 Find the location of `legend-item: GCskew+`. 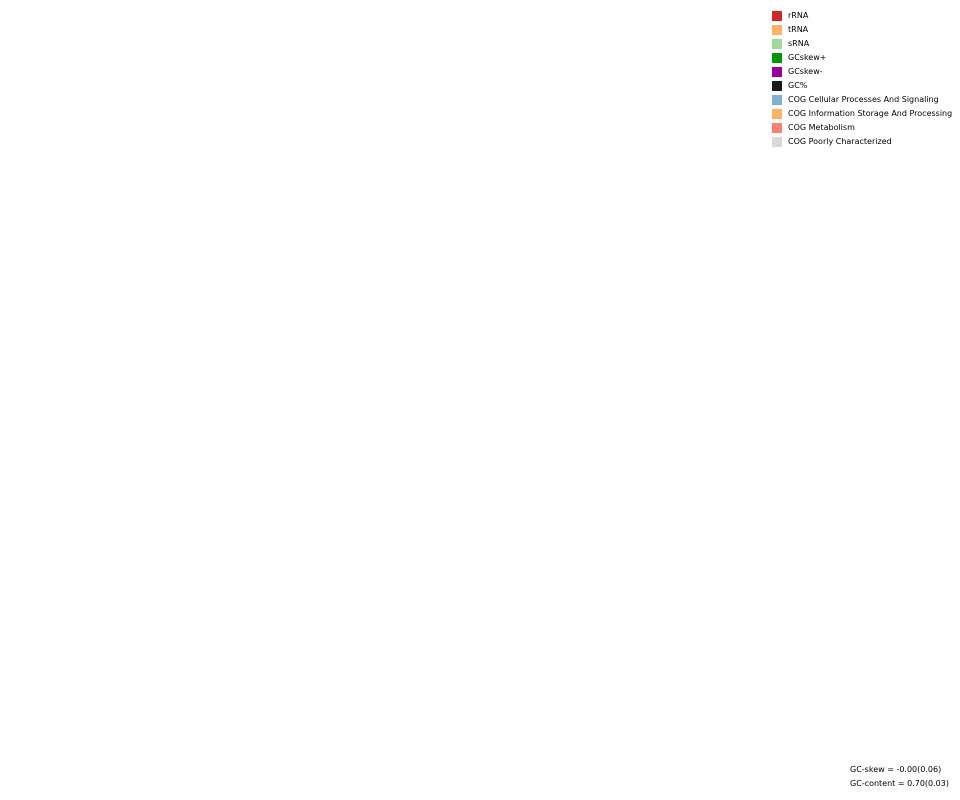

legend-item: GCskew+ is located at coordinates (862, 58).